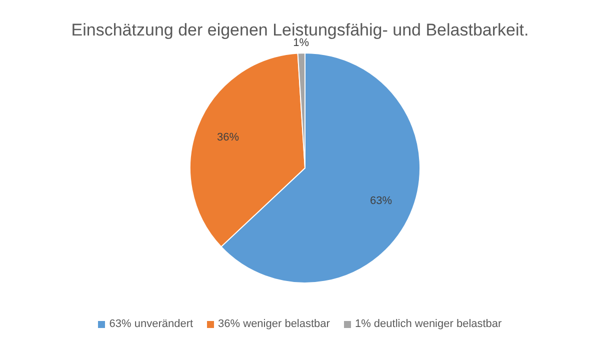 This screenshot has height=349, width=600. What do you see at coordinates (300, 30) in the screenshot?
I see `chart-title: Einschätzung der eigenen Leistungsfähig- und Belastbarkeit.` at bounding box center [300, 30].